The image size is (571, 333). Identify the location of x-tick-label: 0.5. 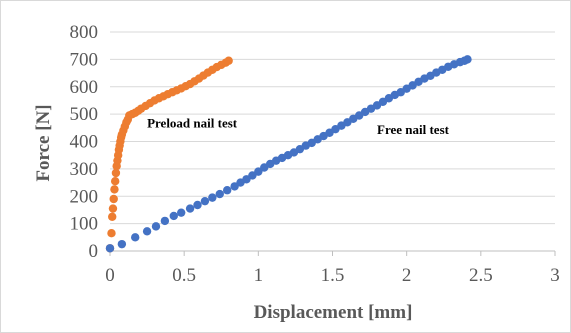
(184, 275).